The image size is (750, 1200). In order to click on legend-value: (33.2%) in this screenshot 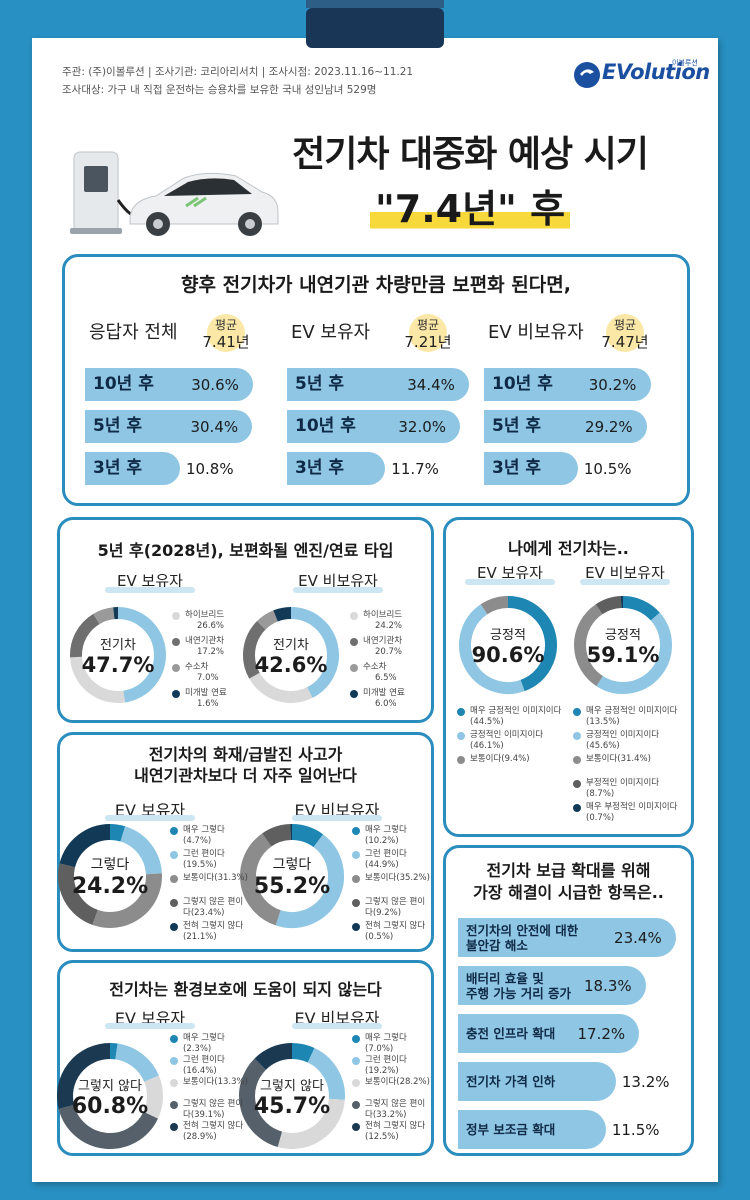, I will do `click(389, 1114)`.